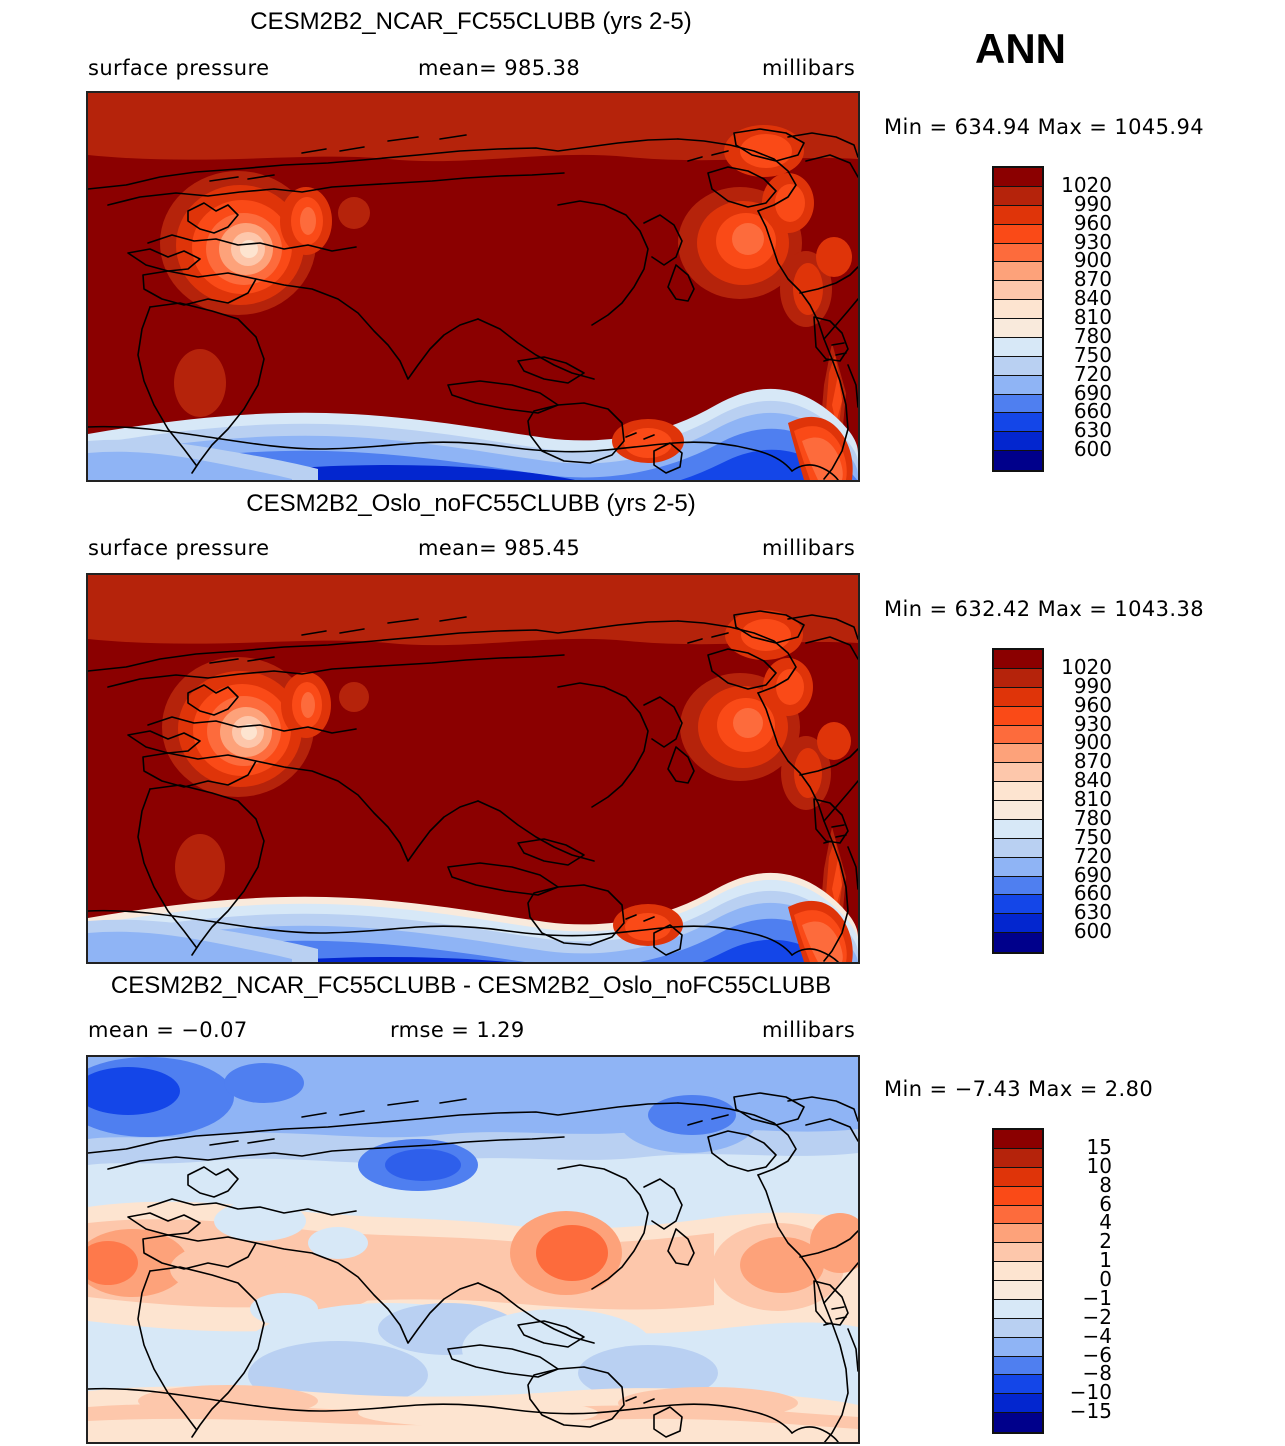  Describe the element at coordinates (1105, 1222) in the screenshot. I see `colorbar-tick-label: 4` at that location.